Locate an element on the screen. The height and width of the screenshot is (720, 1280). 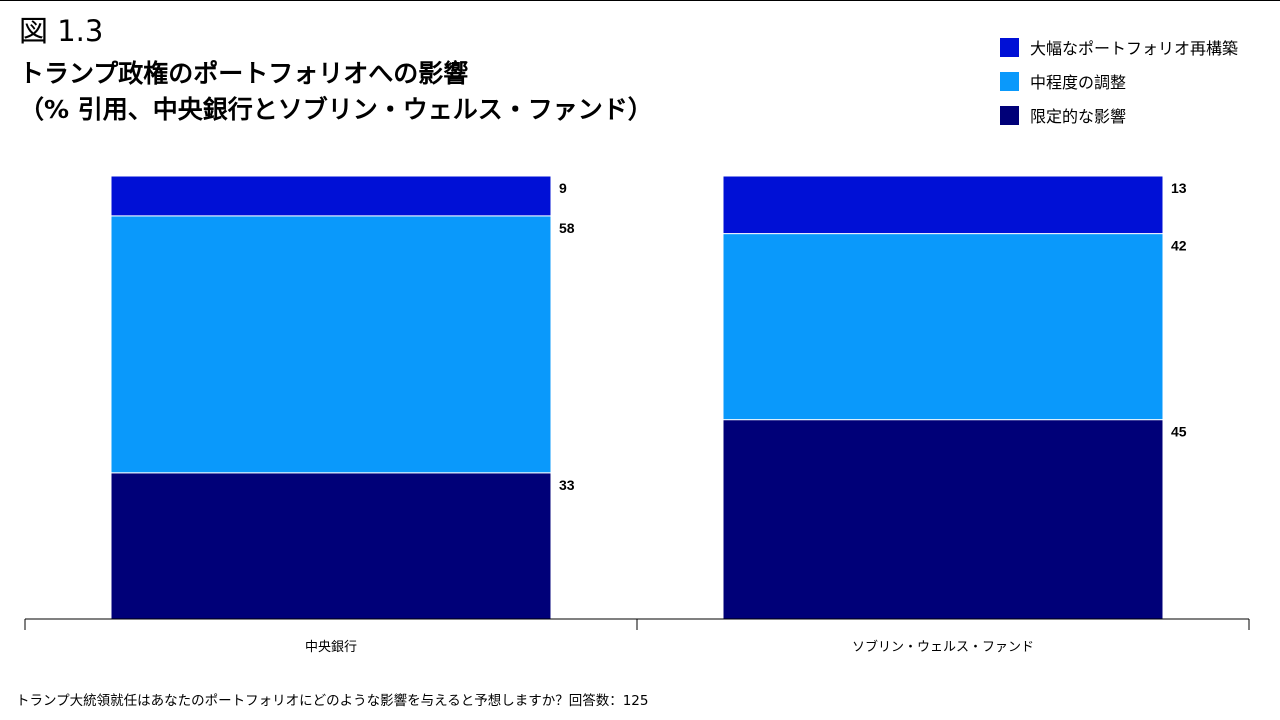
chart-title-line-1: トランプ政権のポートフォリオへの影響 is located at coordinates (244, 73).